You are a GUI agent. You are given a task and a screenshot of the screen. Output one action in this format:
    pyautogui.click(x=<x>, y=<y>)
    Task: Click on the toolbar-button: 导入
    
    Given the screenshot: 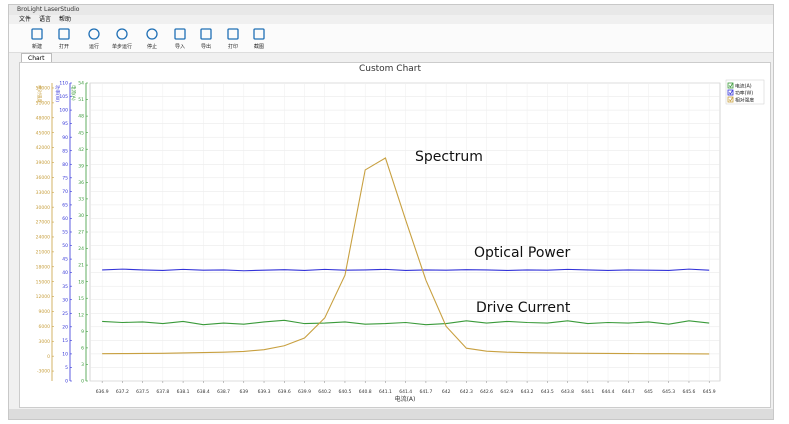 What is the action you would take?
    pyautogui.click(x=180, y=38)
    